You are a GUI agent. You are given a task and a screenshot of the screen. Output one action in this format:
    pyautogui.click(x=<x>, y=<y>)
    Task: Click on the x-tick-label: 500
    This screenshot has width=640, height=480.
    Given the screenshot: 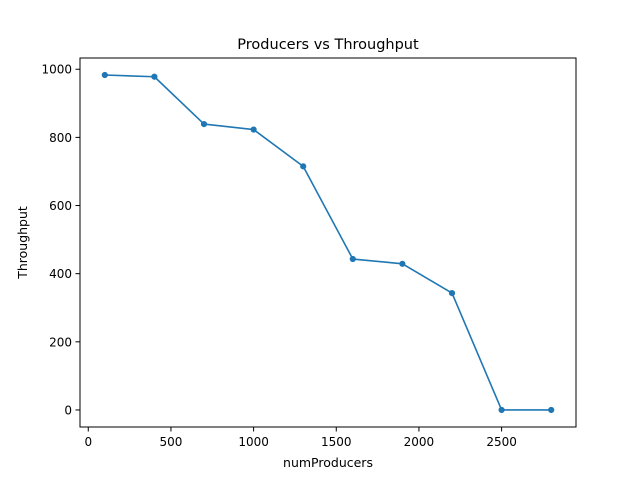 What is the action you would take?
    pyautogui.click(x=170, y=442)
    